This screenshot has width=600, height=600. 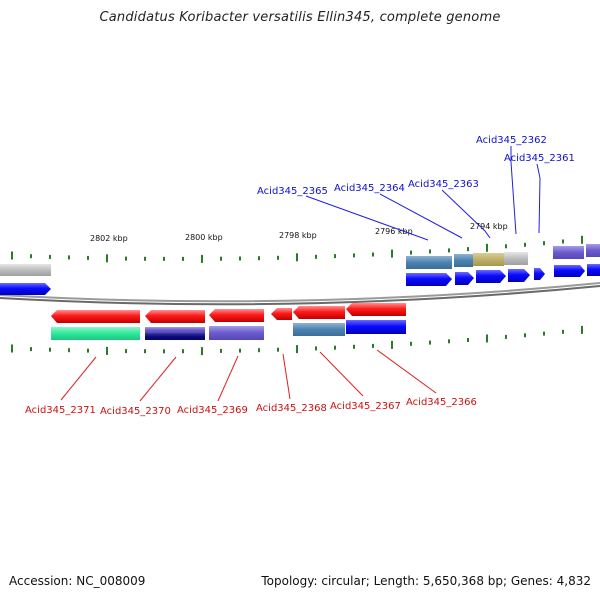 What do you see at coordinates (394, 231) in the screenshot?
I see `scale-label-2796: 2796 kbp` at bounding box center [394, 231].